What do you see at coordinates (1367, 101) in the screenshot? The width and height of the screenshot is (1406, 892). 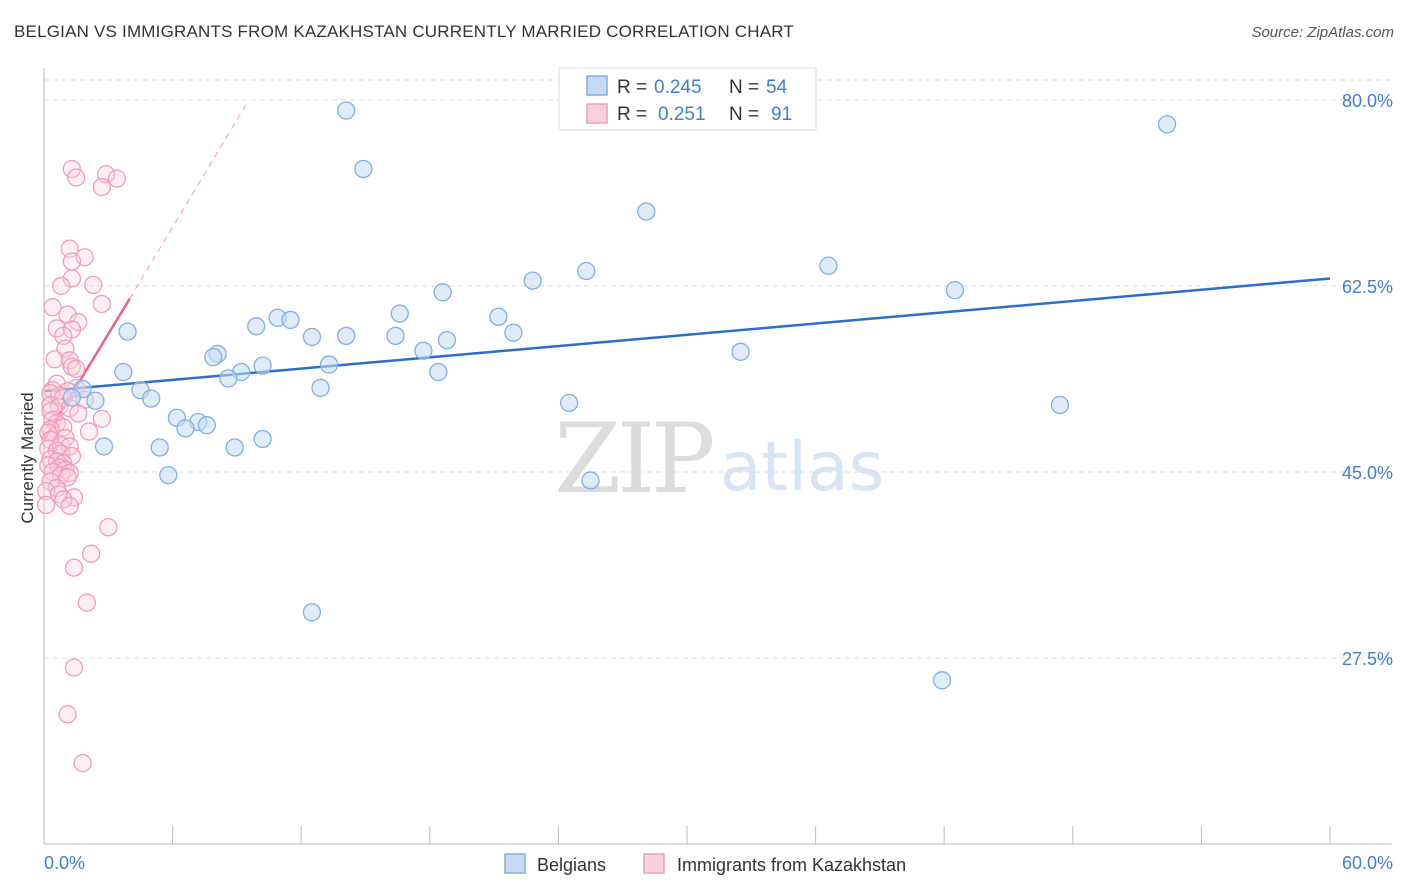 I see `y-tick-label: 80.0%` at bounding box center [1367, 101].